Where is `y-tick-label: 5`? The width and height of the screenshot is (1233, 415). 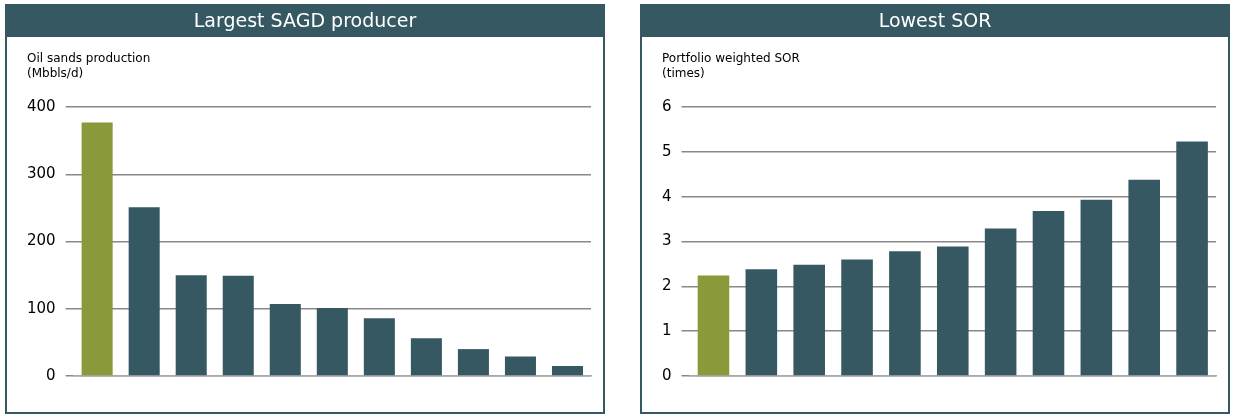 y-tick-label: 5 is located at coordinates (667, 150).